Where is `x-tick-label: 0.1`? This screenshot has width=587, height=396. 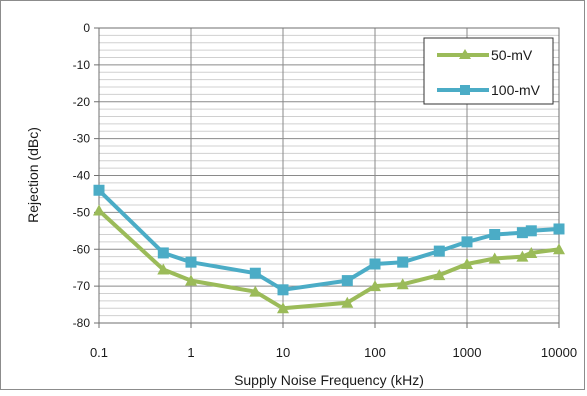
x-tick-label: 0.1 is located at coordinates (99, 352).